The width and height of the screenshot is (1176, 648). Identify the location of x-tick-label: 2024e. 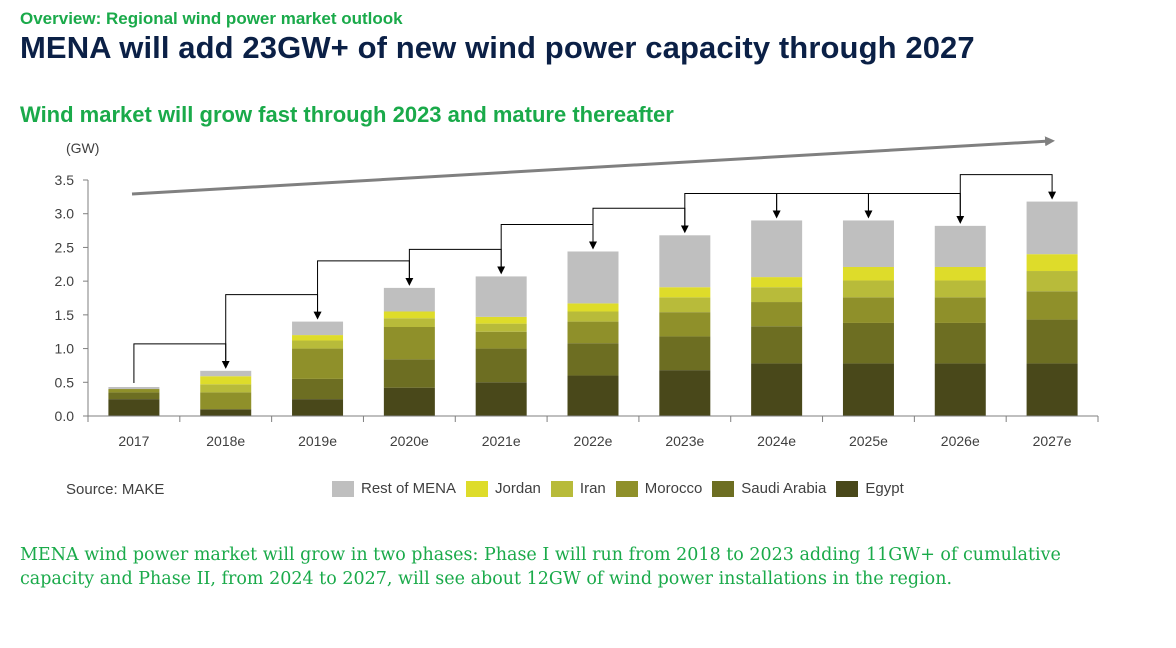
(776, 441).